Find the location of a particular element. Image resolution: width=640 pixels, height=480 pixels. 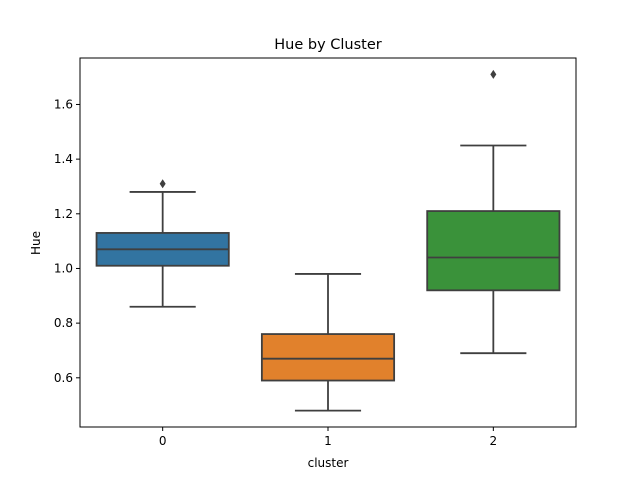

y-tick-label: 1.4 is located at coordinates (63, 159).